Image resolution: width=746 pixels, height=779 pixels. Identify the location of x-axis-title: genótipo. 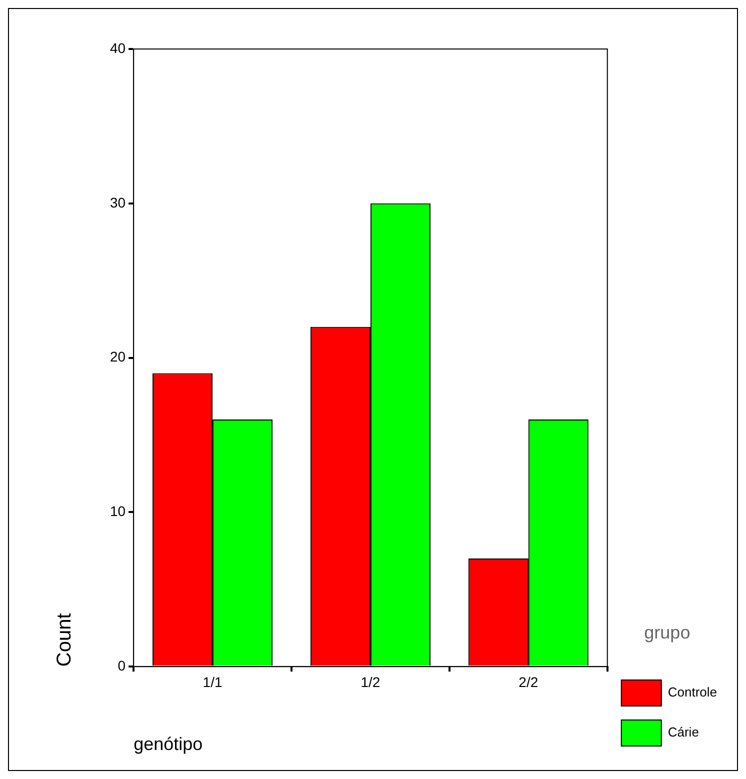
(168, 744).